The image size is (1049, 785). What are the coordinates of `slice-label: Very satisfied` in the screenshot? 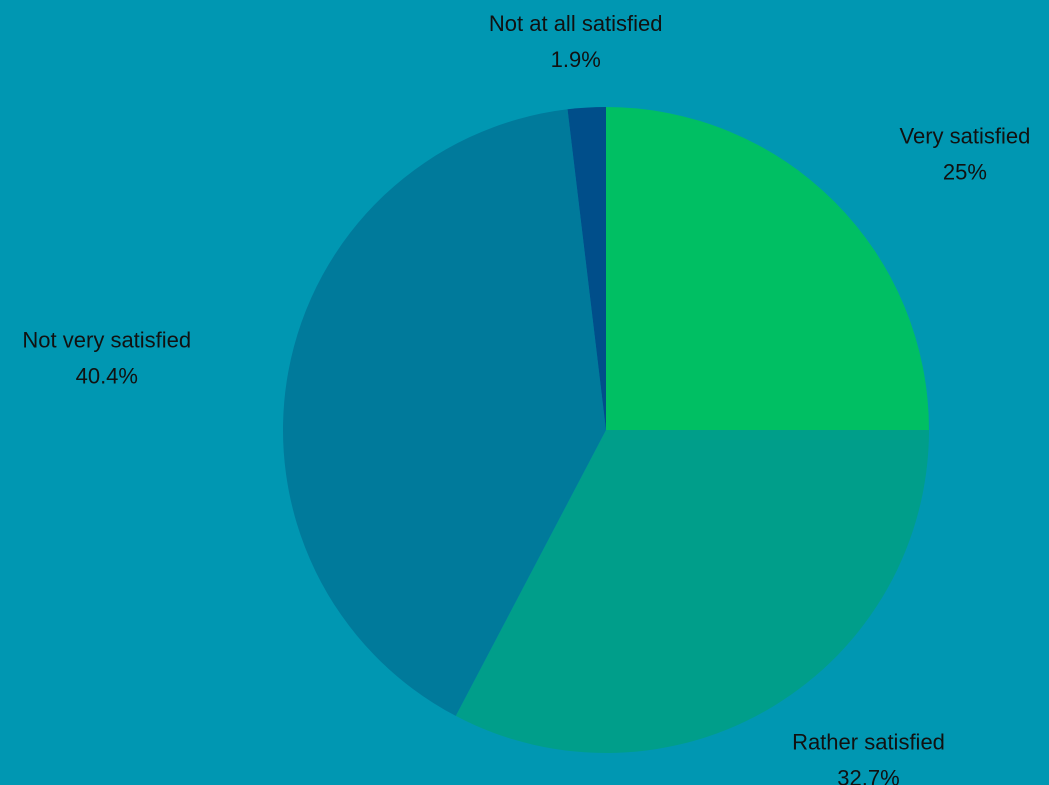 It's located at (965, 136).